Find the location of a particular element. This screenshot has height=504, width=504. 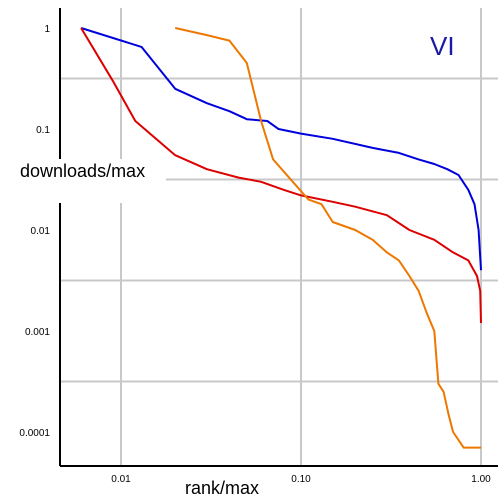

y-tick-label-2: 0.01 is located at coordinates (41, 231).